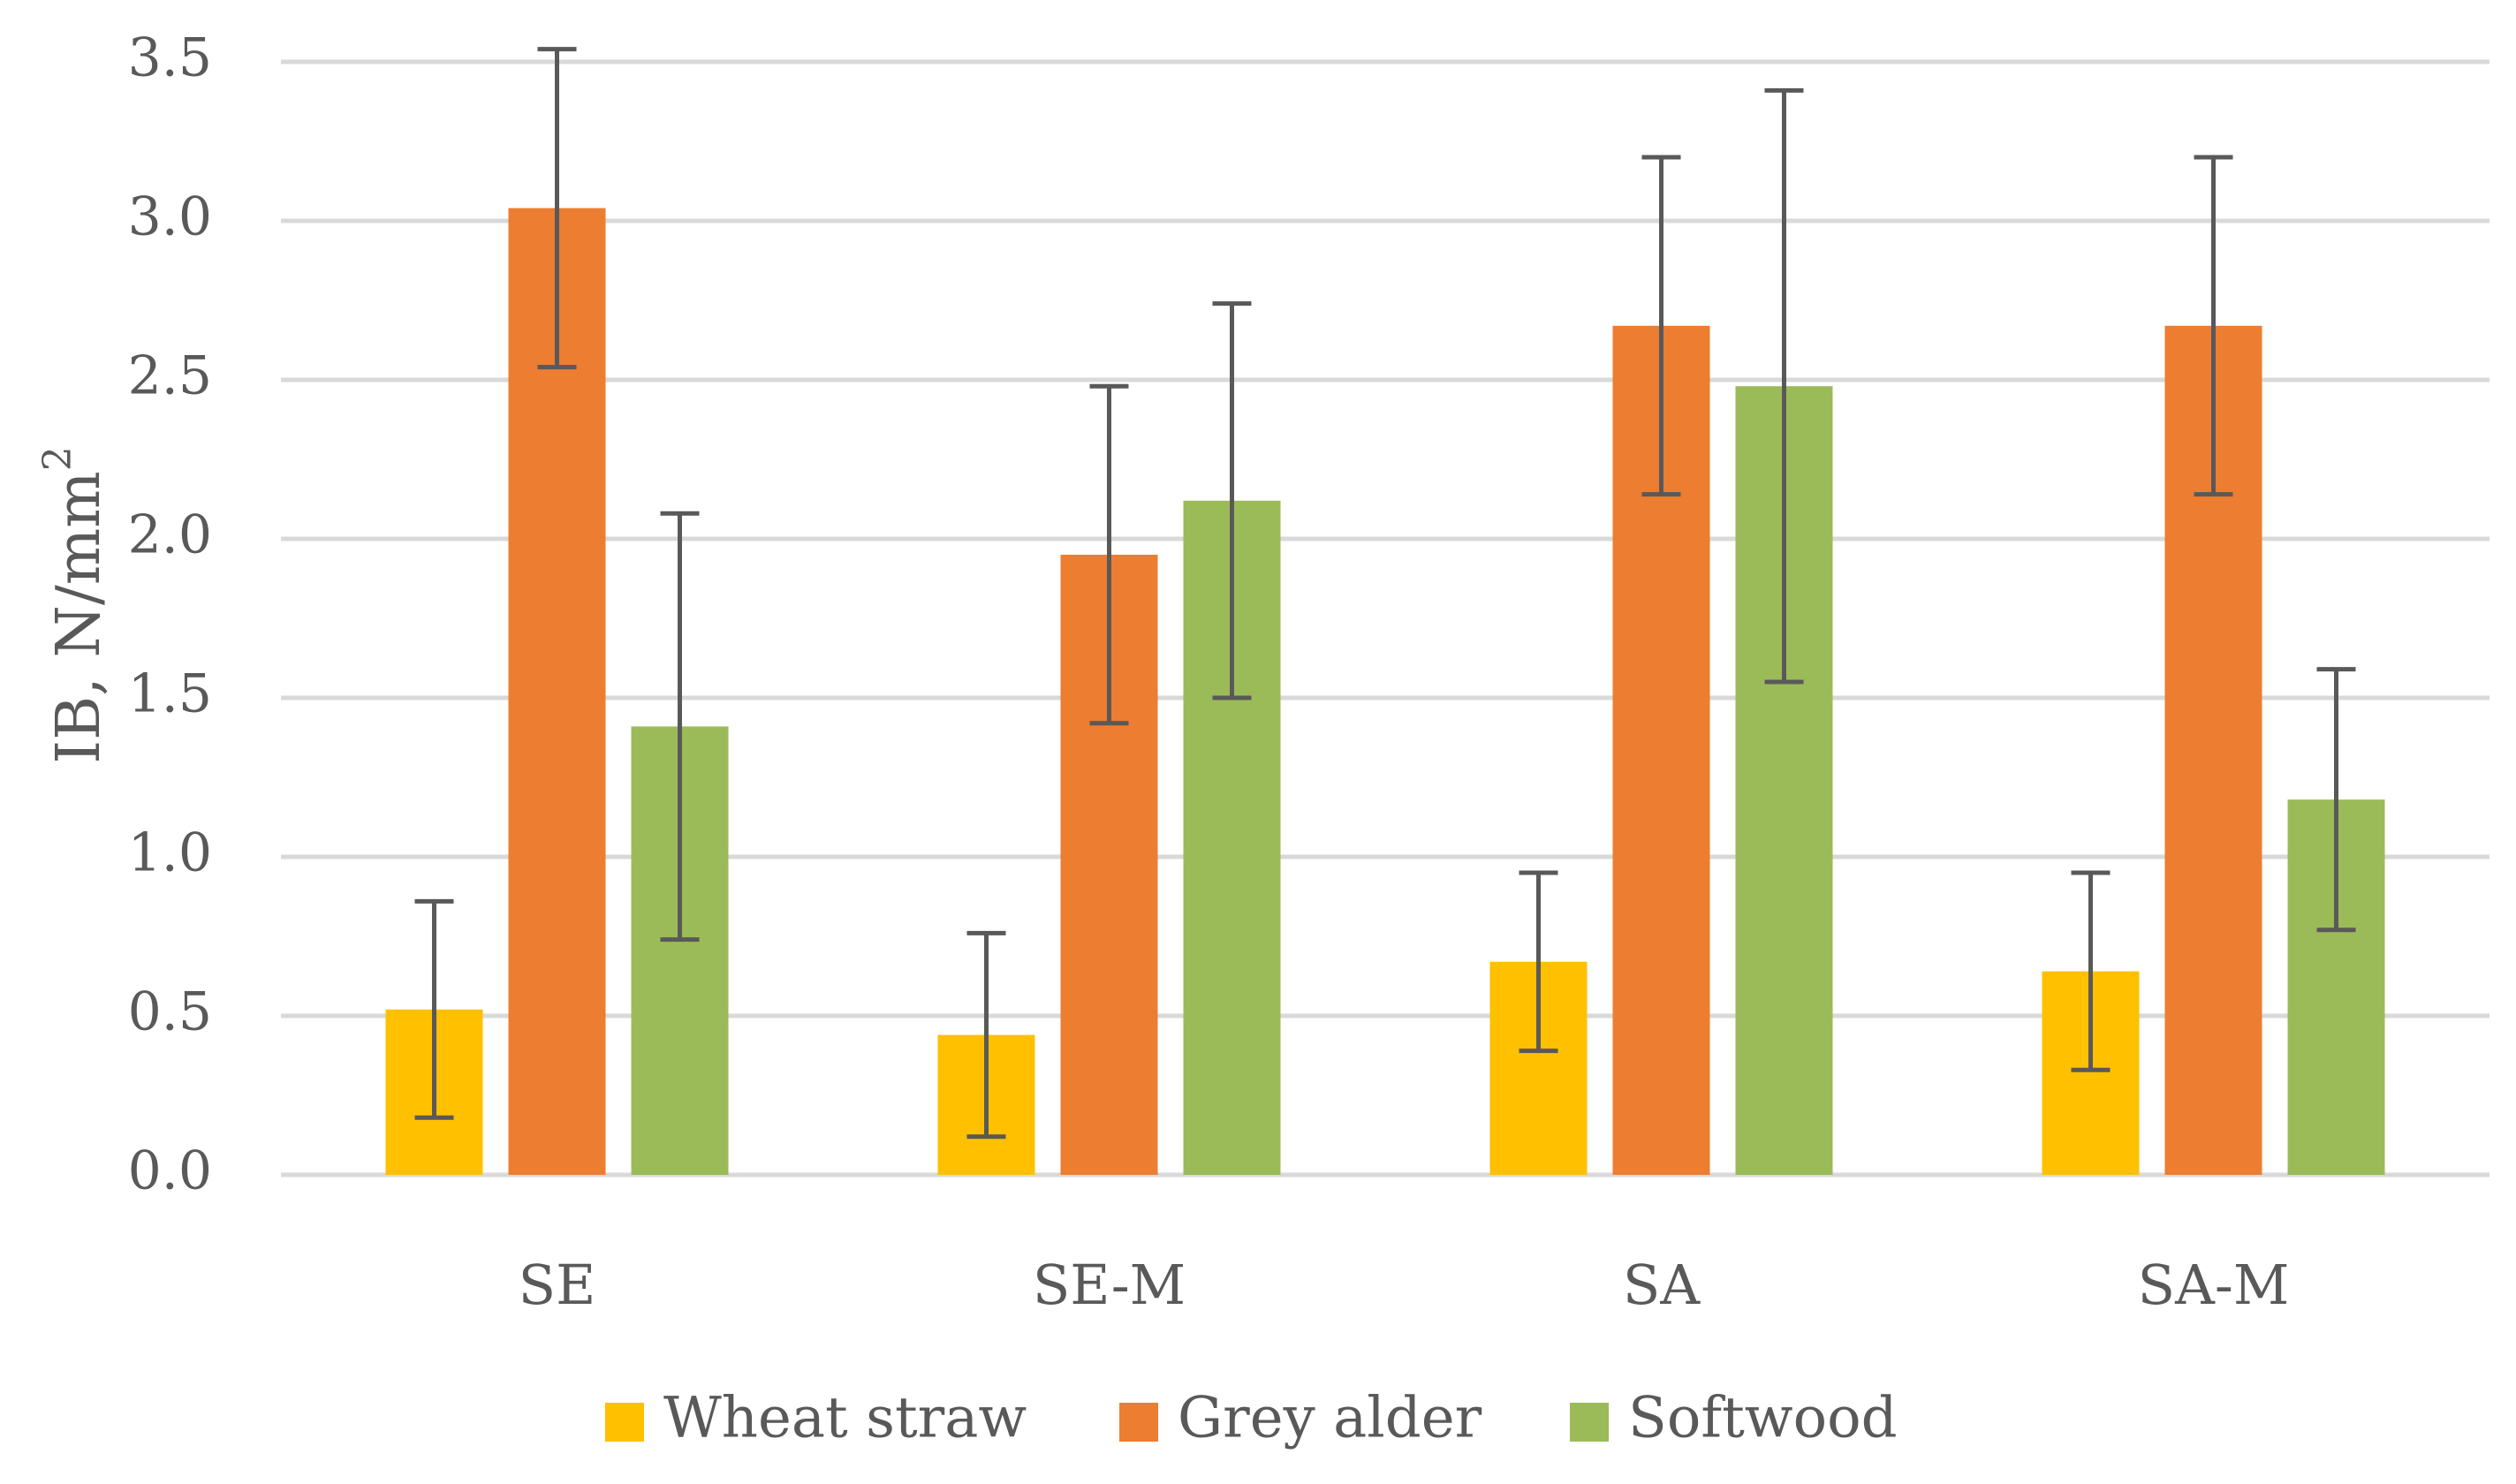 The height and width of the screenshot is (1484, 2516). I want to click on svg-text: IB, N/mm2, so click(74, 604).